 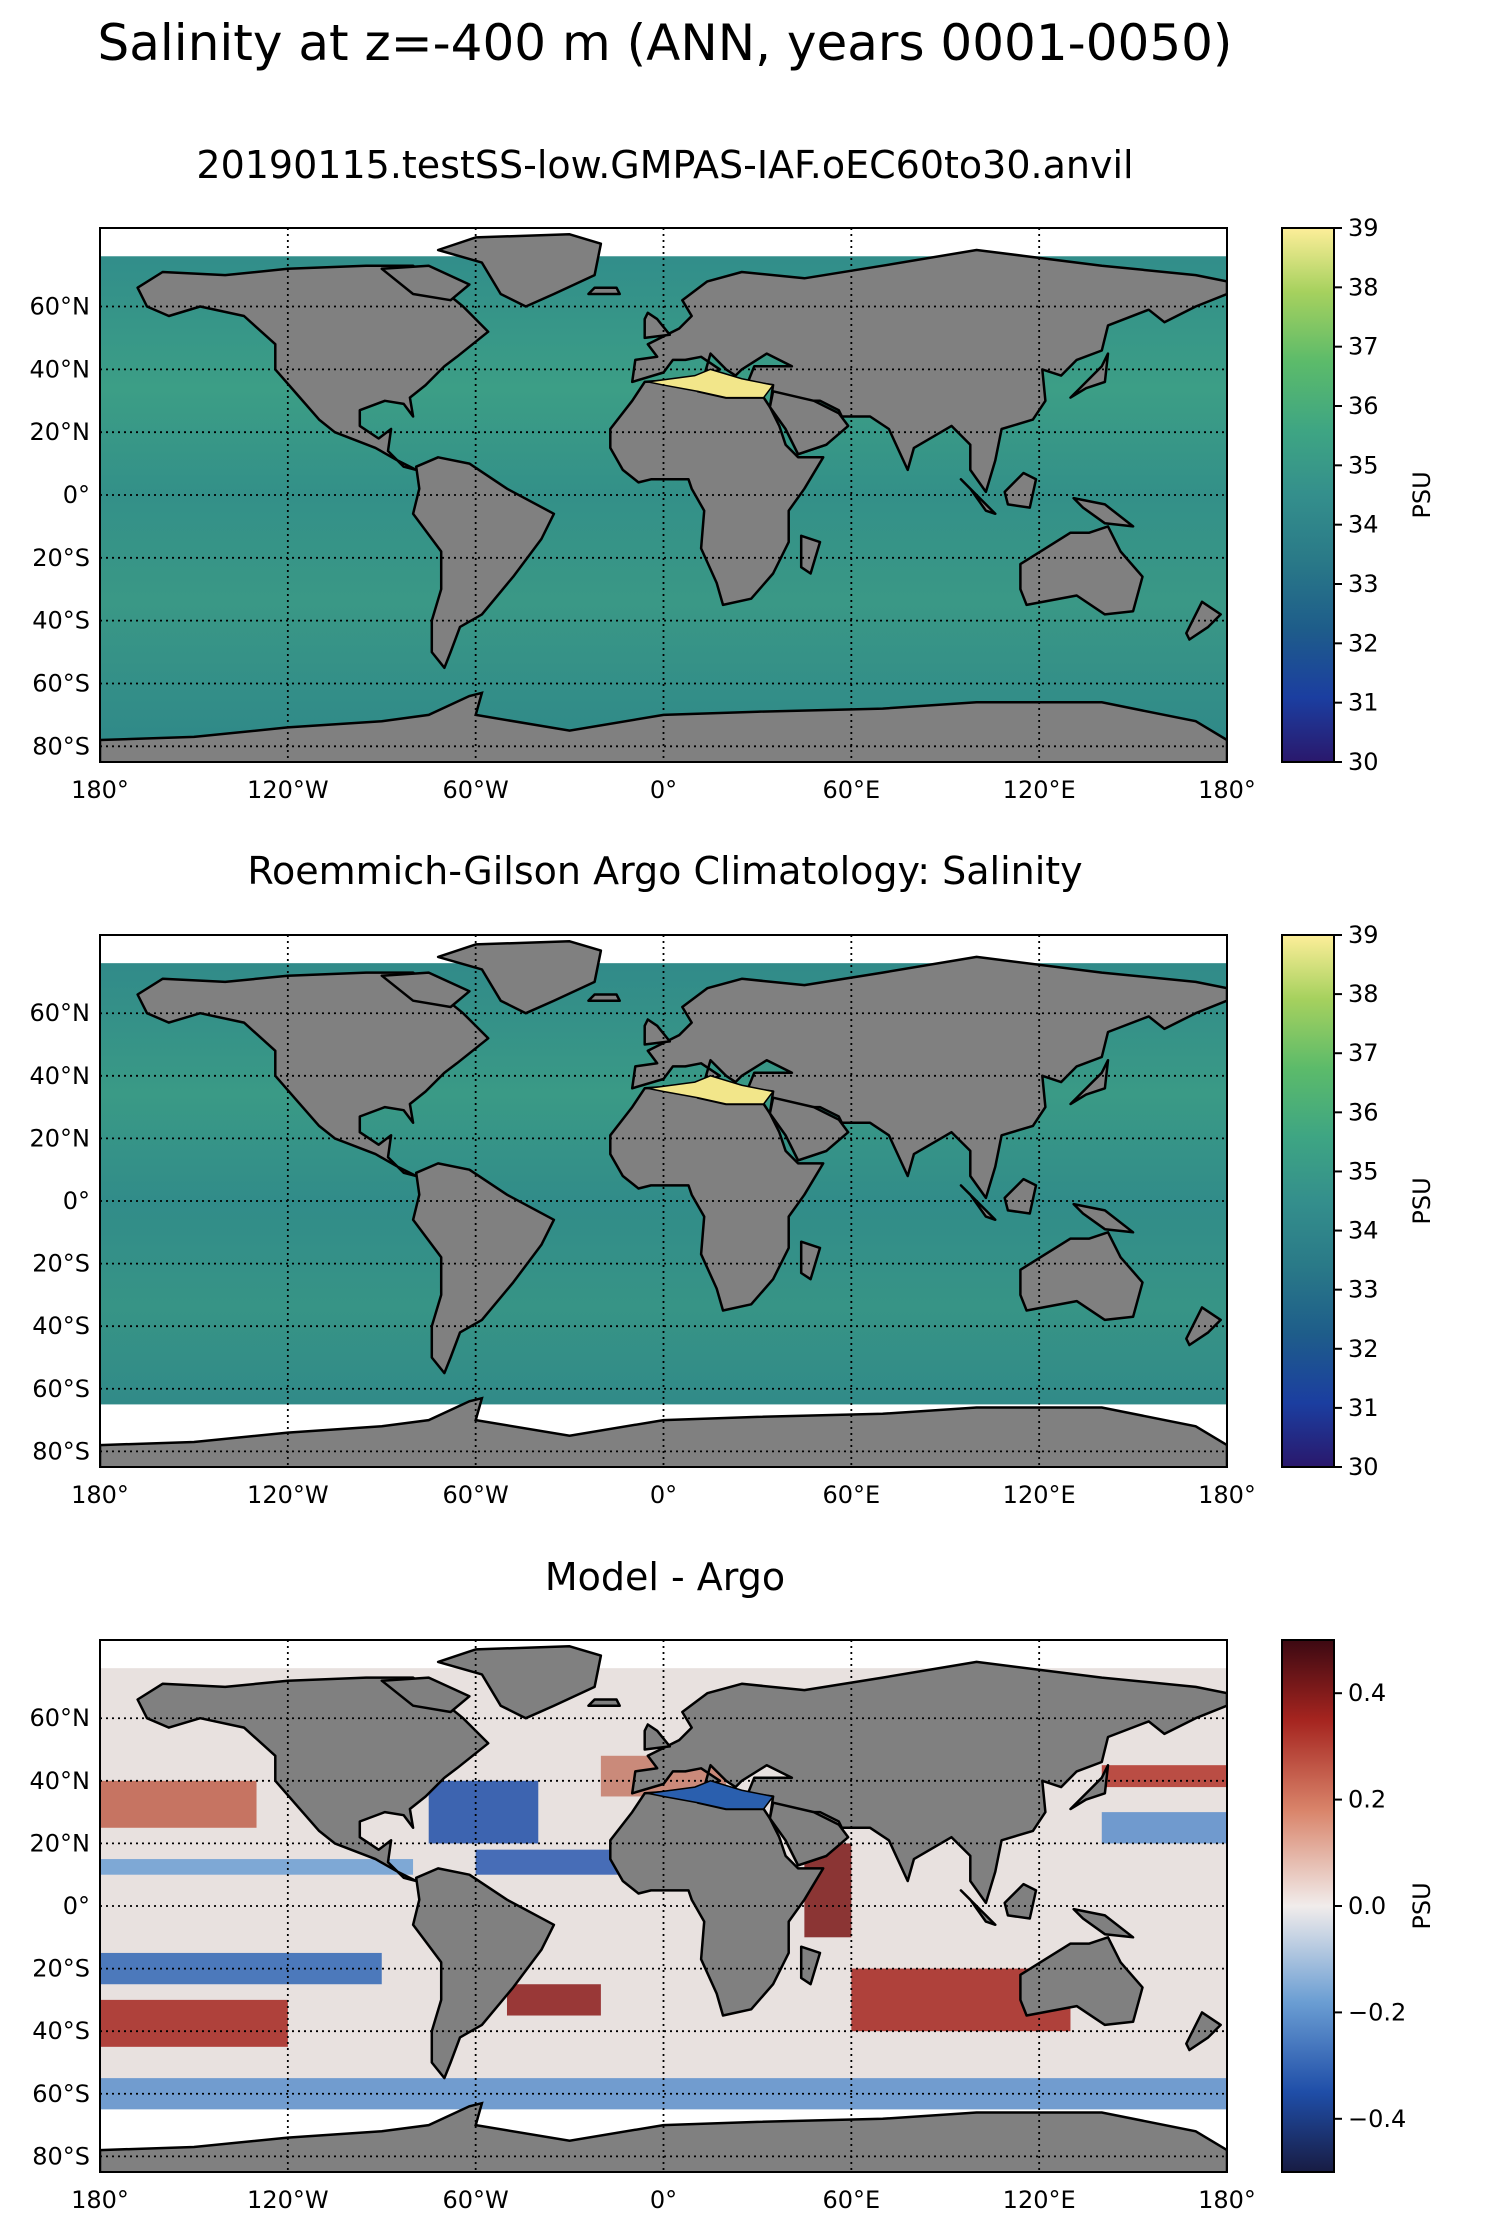 What do you see at coordinates (1203, 1326) in the screenshot?
I see `land-newZealand` at bounding box center [1203, 1326].